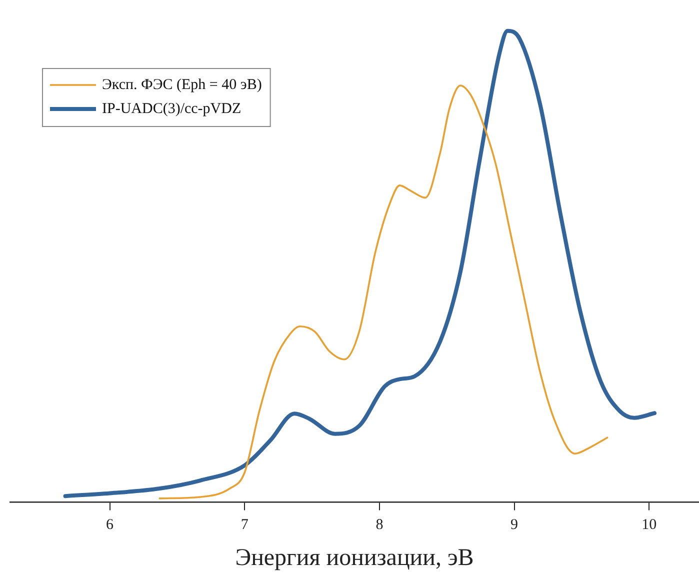 This screenshot has height=581, width=699. What do you see at coordinates (182, 84) in the screenshot?
I see `legend-label: Эксп. ФЭС (Eph = 40 эВ)` at bounding box center [182, 84].